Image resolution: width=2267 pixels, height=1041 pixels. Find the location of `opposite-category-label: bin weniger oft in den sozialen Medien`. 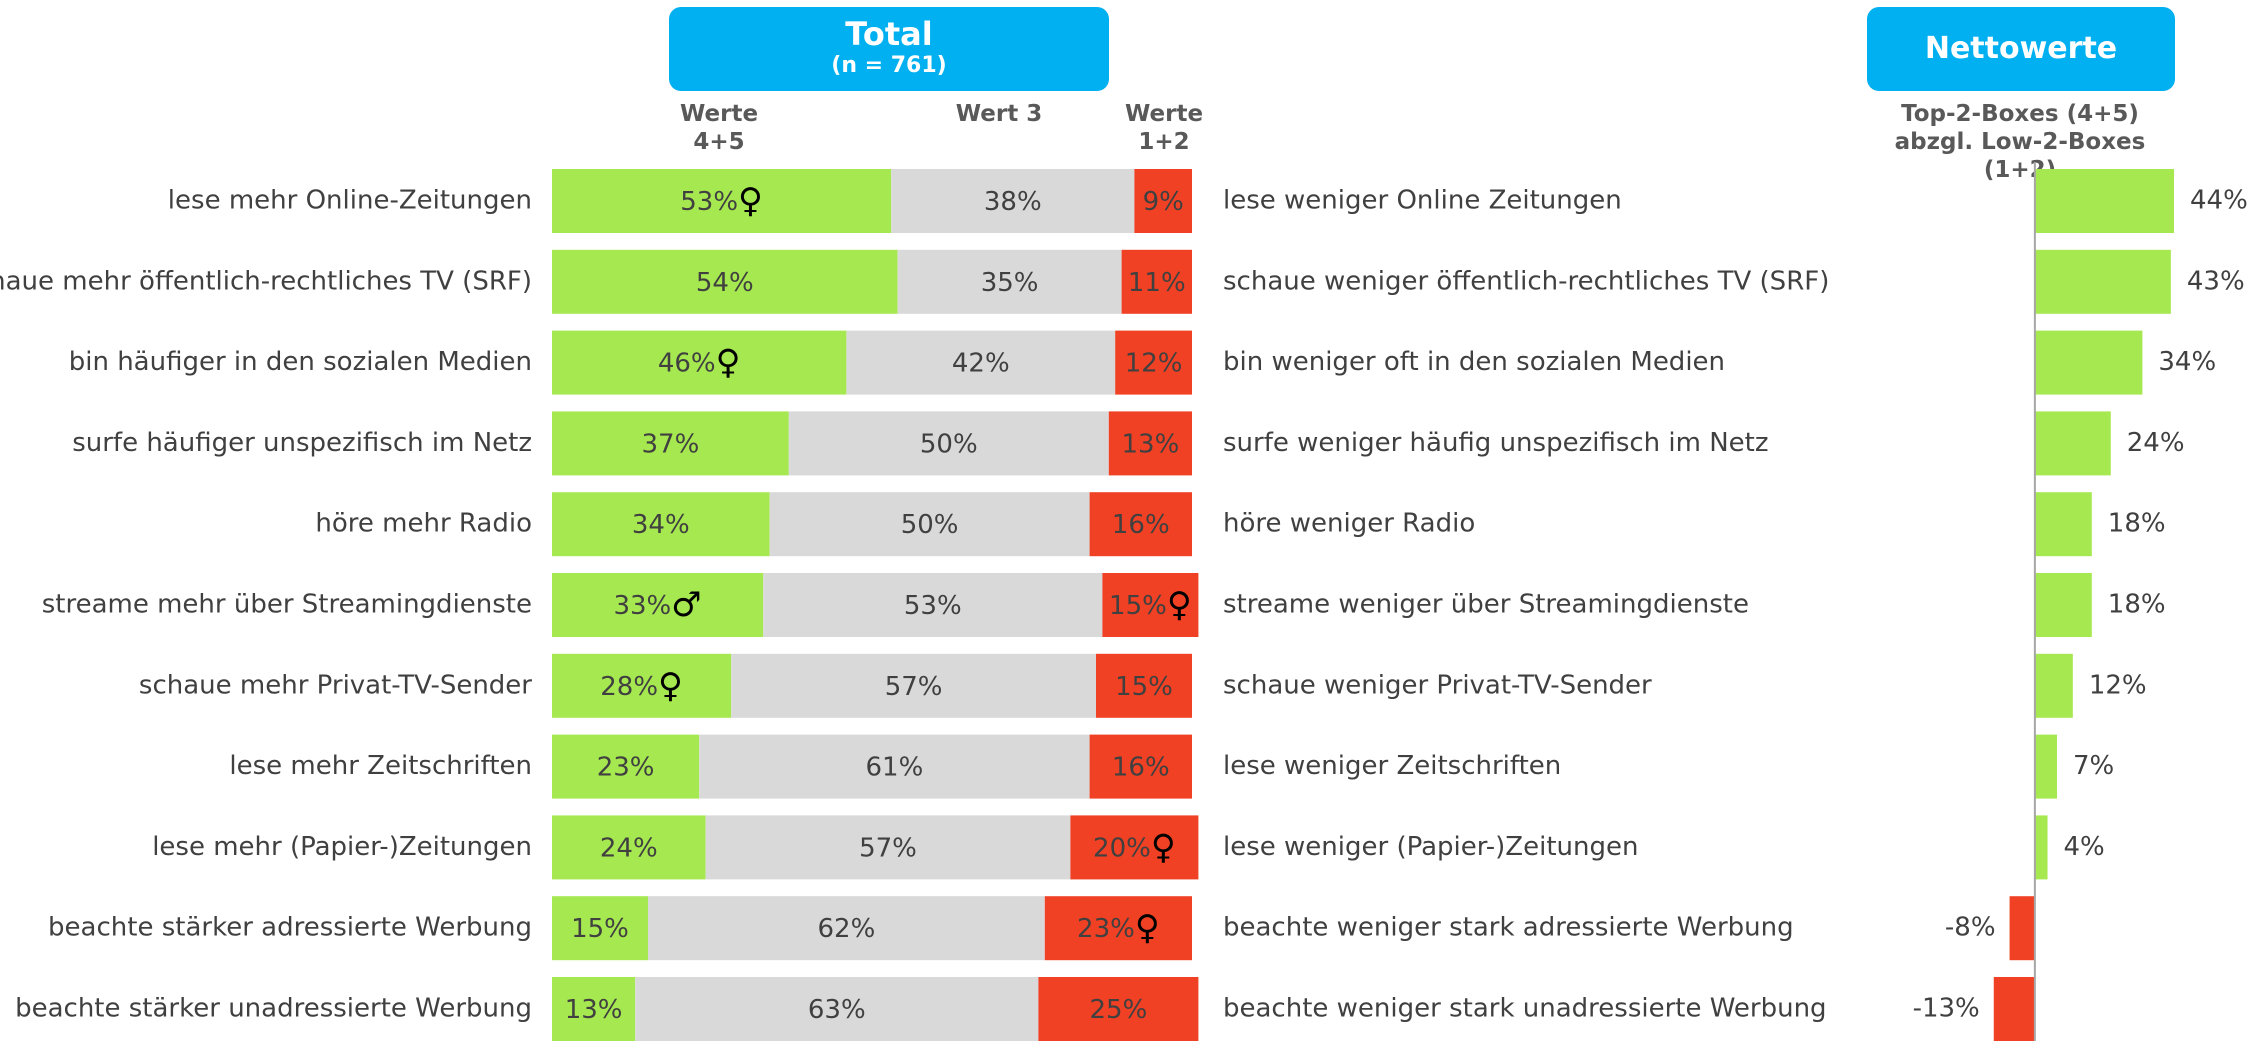

opposite-category-label: bin weniger oft in den sozialen Medien is located at coordinates (1474, 362).